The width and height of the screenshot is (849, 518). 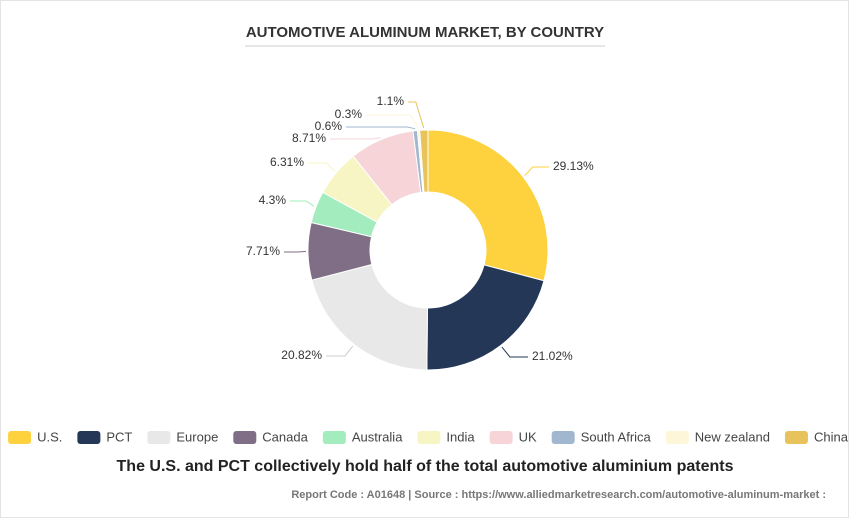 What do you see at coordinates (119, 436) in the screenshot?
I see `legend-label: PCT` at bounding box center [119, 436].